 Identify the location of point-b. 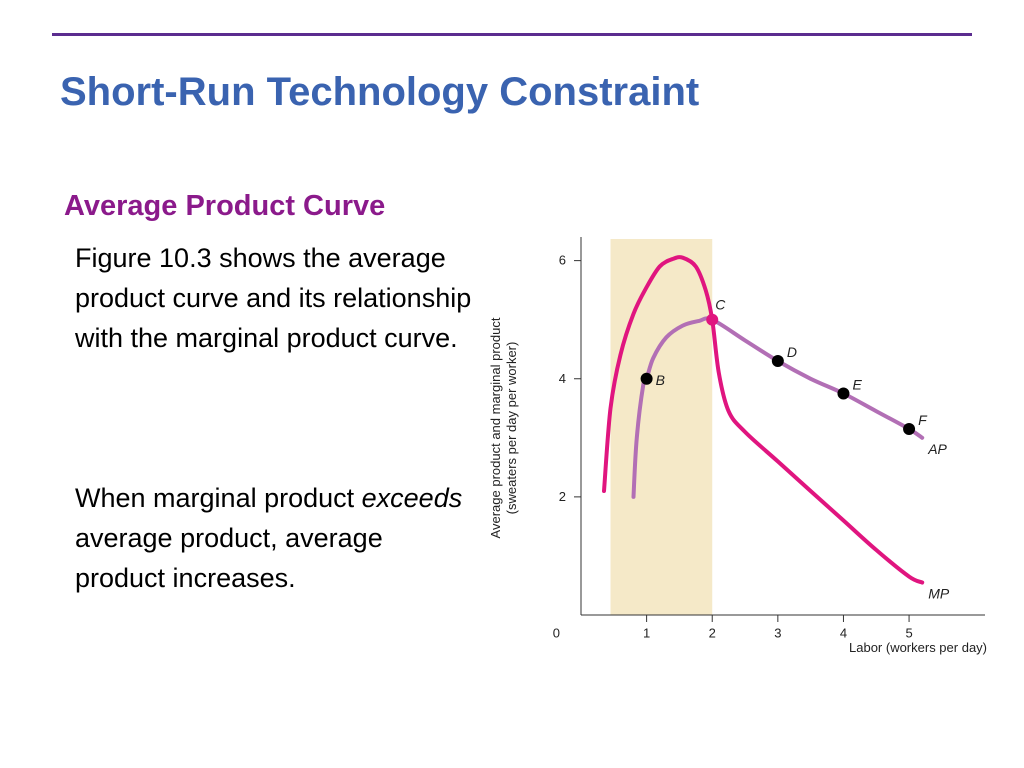
(646, 378).